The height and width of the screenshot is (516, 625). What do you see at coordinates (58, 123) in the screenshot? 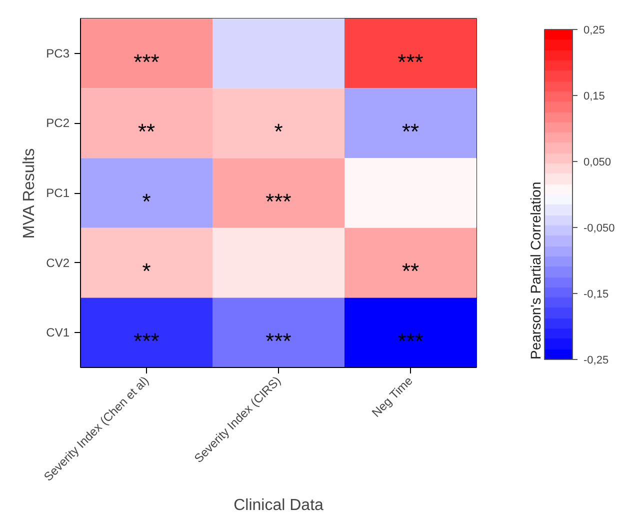
I see `y-tick-label: PC2` at bounding box center [58, 123].